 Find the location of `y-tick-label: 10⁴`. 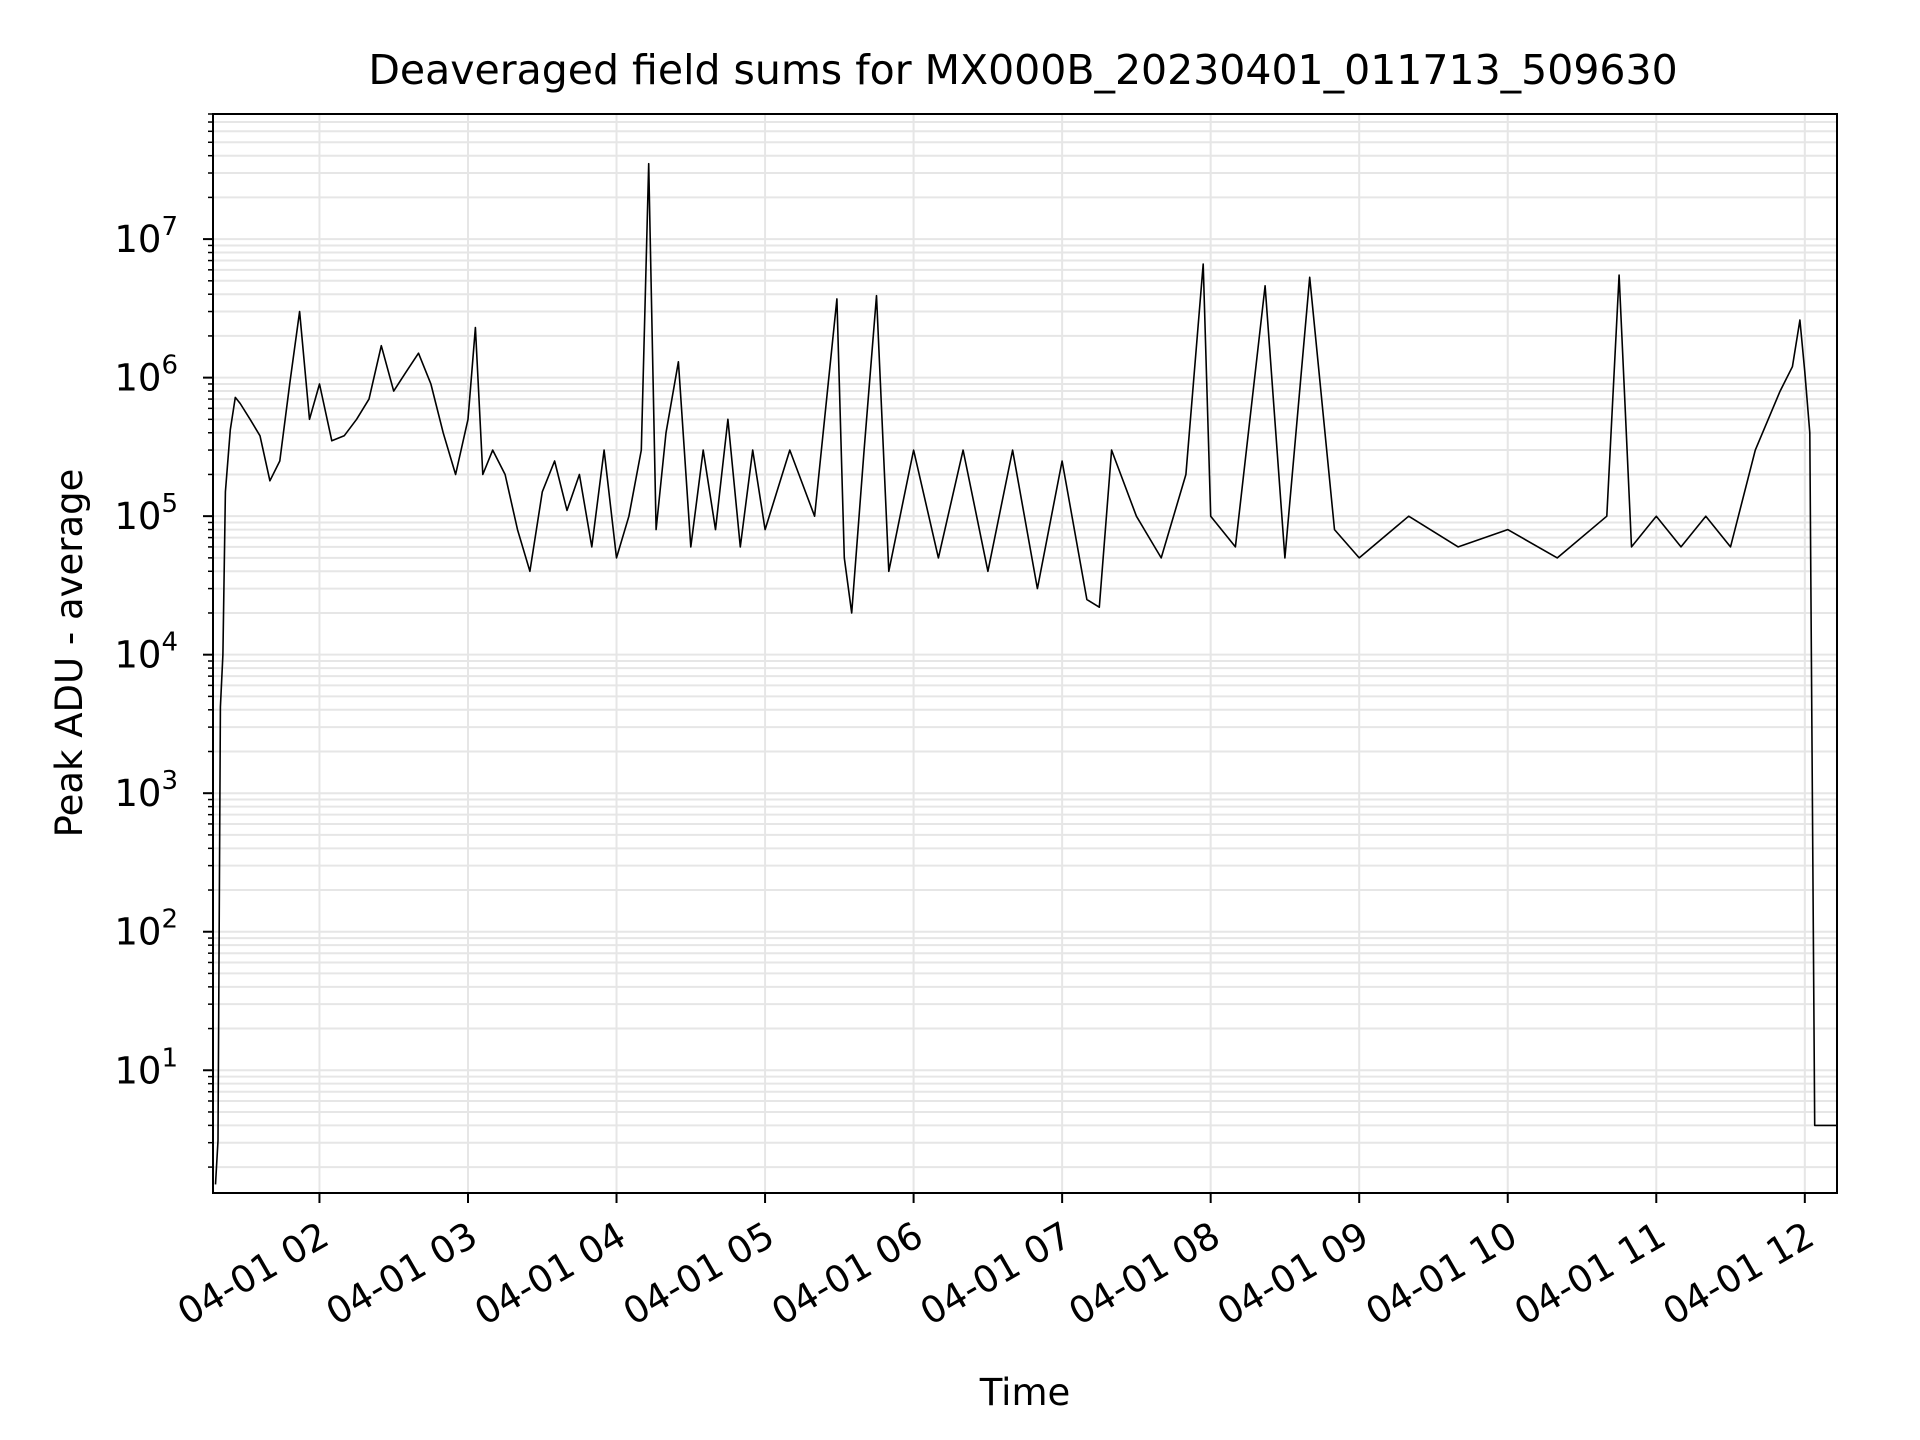

y-tick-label: 10⁴ is located at coordinates (146, 652).